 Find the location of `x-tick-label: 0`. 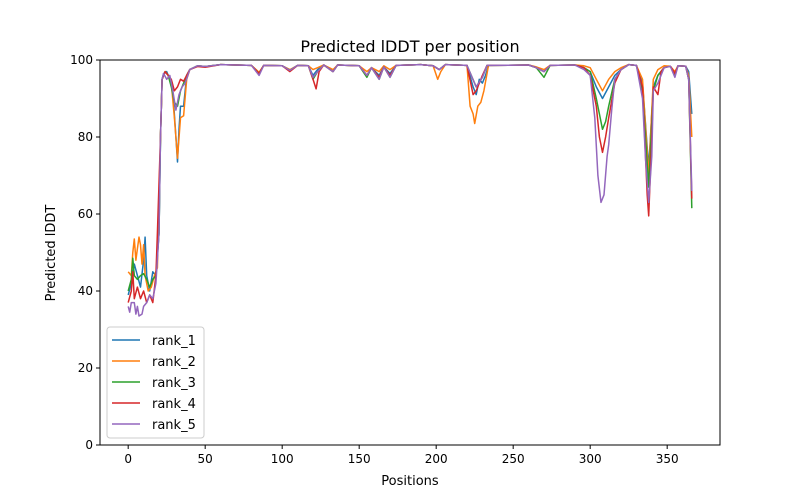

x-tick-label: 0 is located at coordinates (128, 459).